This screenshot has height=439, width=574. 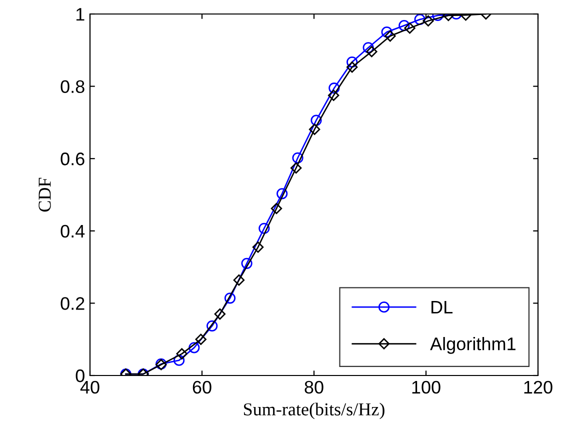 What do you see at coordinates (44, 195) in the screenshot?
I see `y-axis-title: CDF` at bounding box center [44, 195].